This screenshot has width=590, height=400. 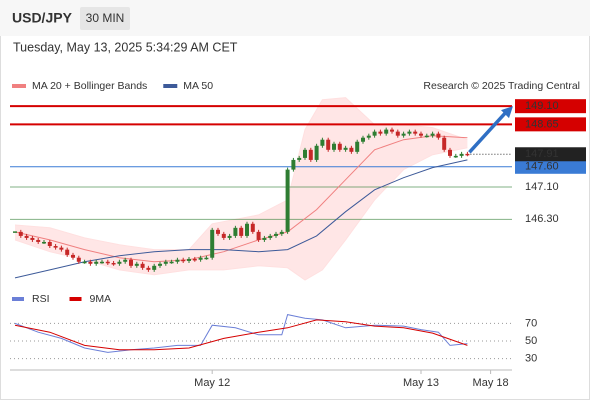 What do you see at coordinates (421, 383) in the screenshot?
I see `x-tick-label: May 13` at bounding box center [421, 383].